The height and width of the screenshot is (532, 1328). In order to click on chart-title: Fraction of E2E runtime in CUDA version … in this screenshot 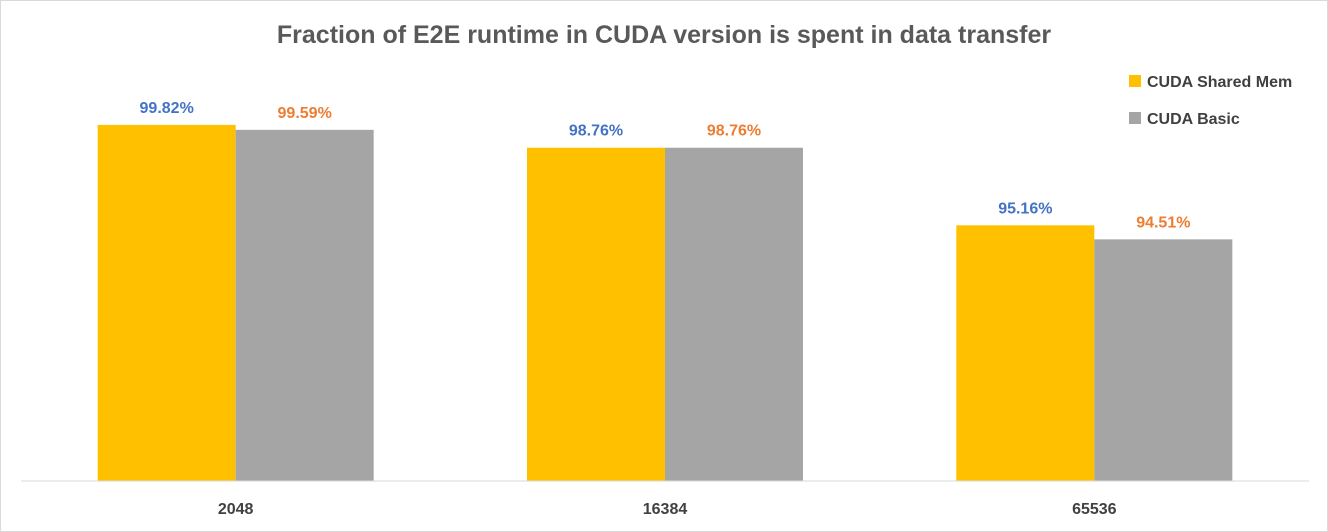, I will do `click(664, 35)`.